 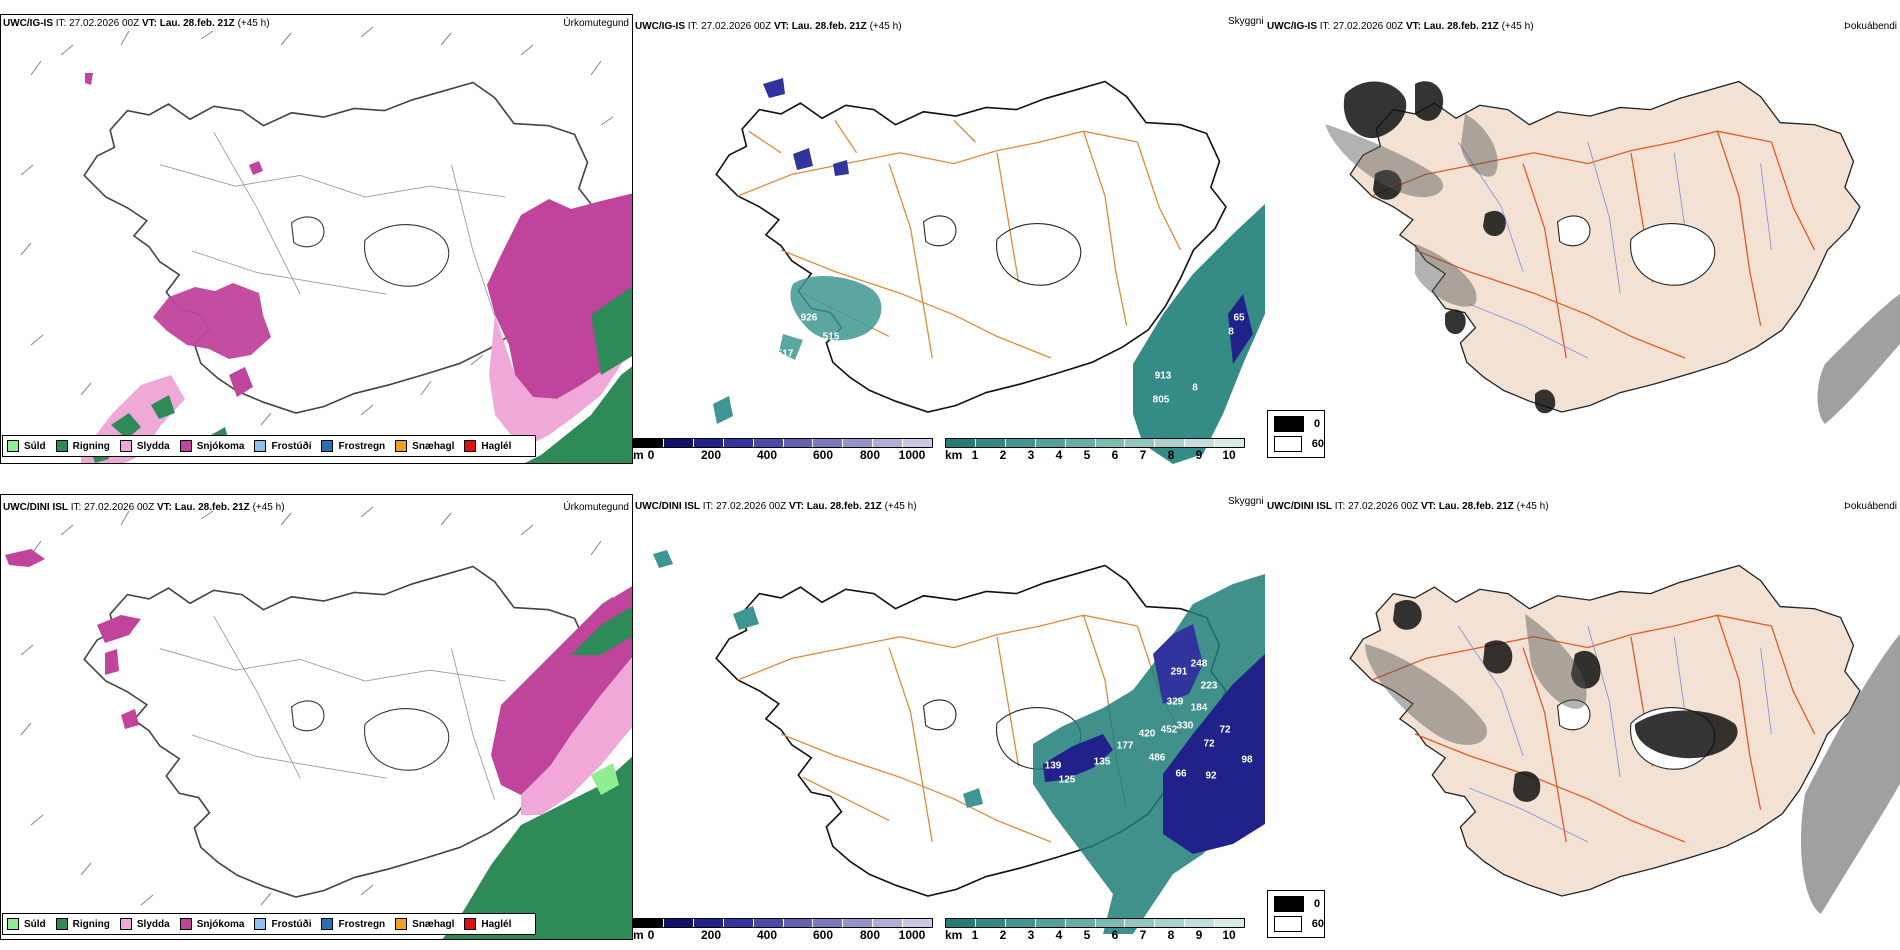 I want to click on vis-value-label: 248, so click(x=1199, y=664).